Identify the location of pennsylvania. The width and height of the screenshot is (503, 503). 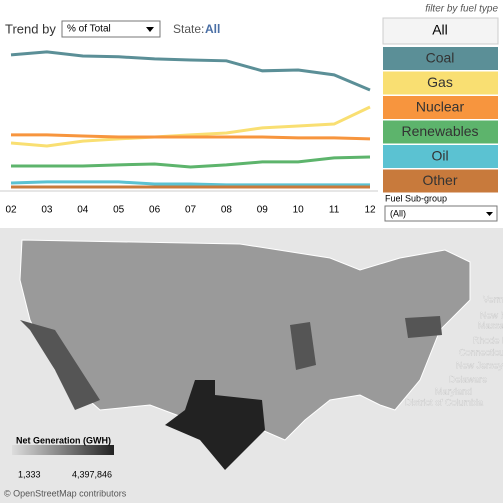
(423, 327).